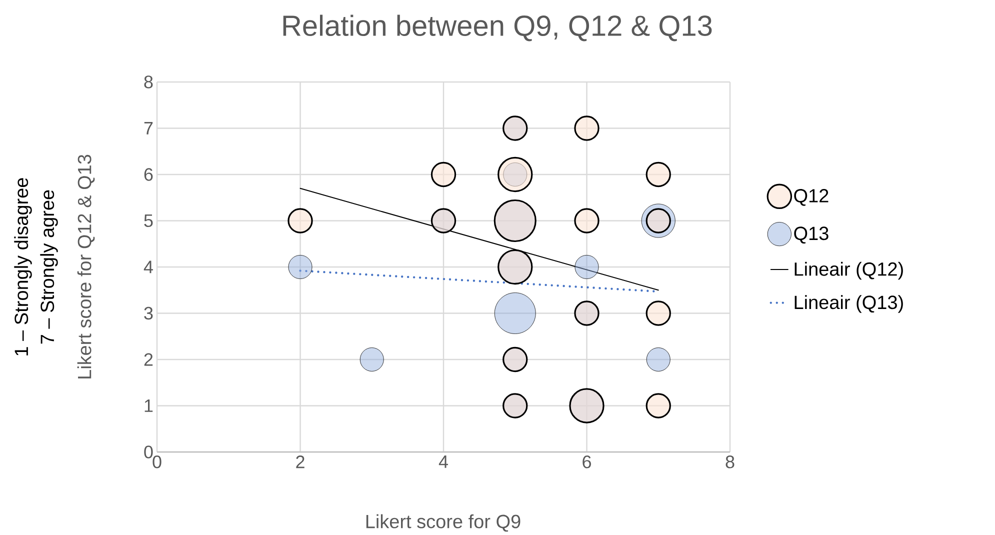 The image size is (995, 535). I want to click on y-tick-label: 6, so click(148, 174).